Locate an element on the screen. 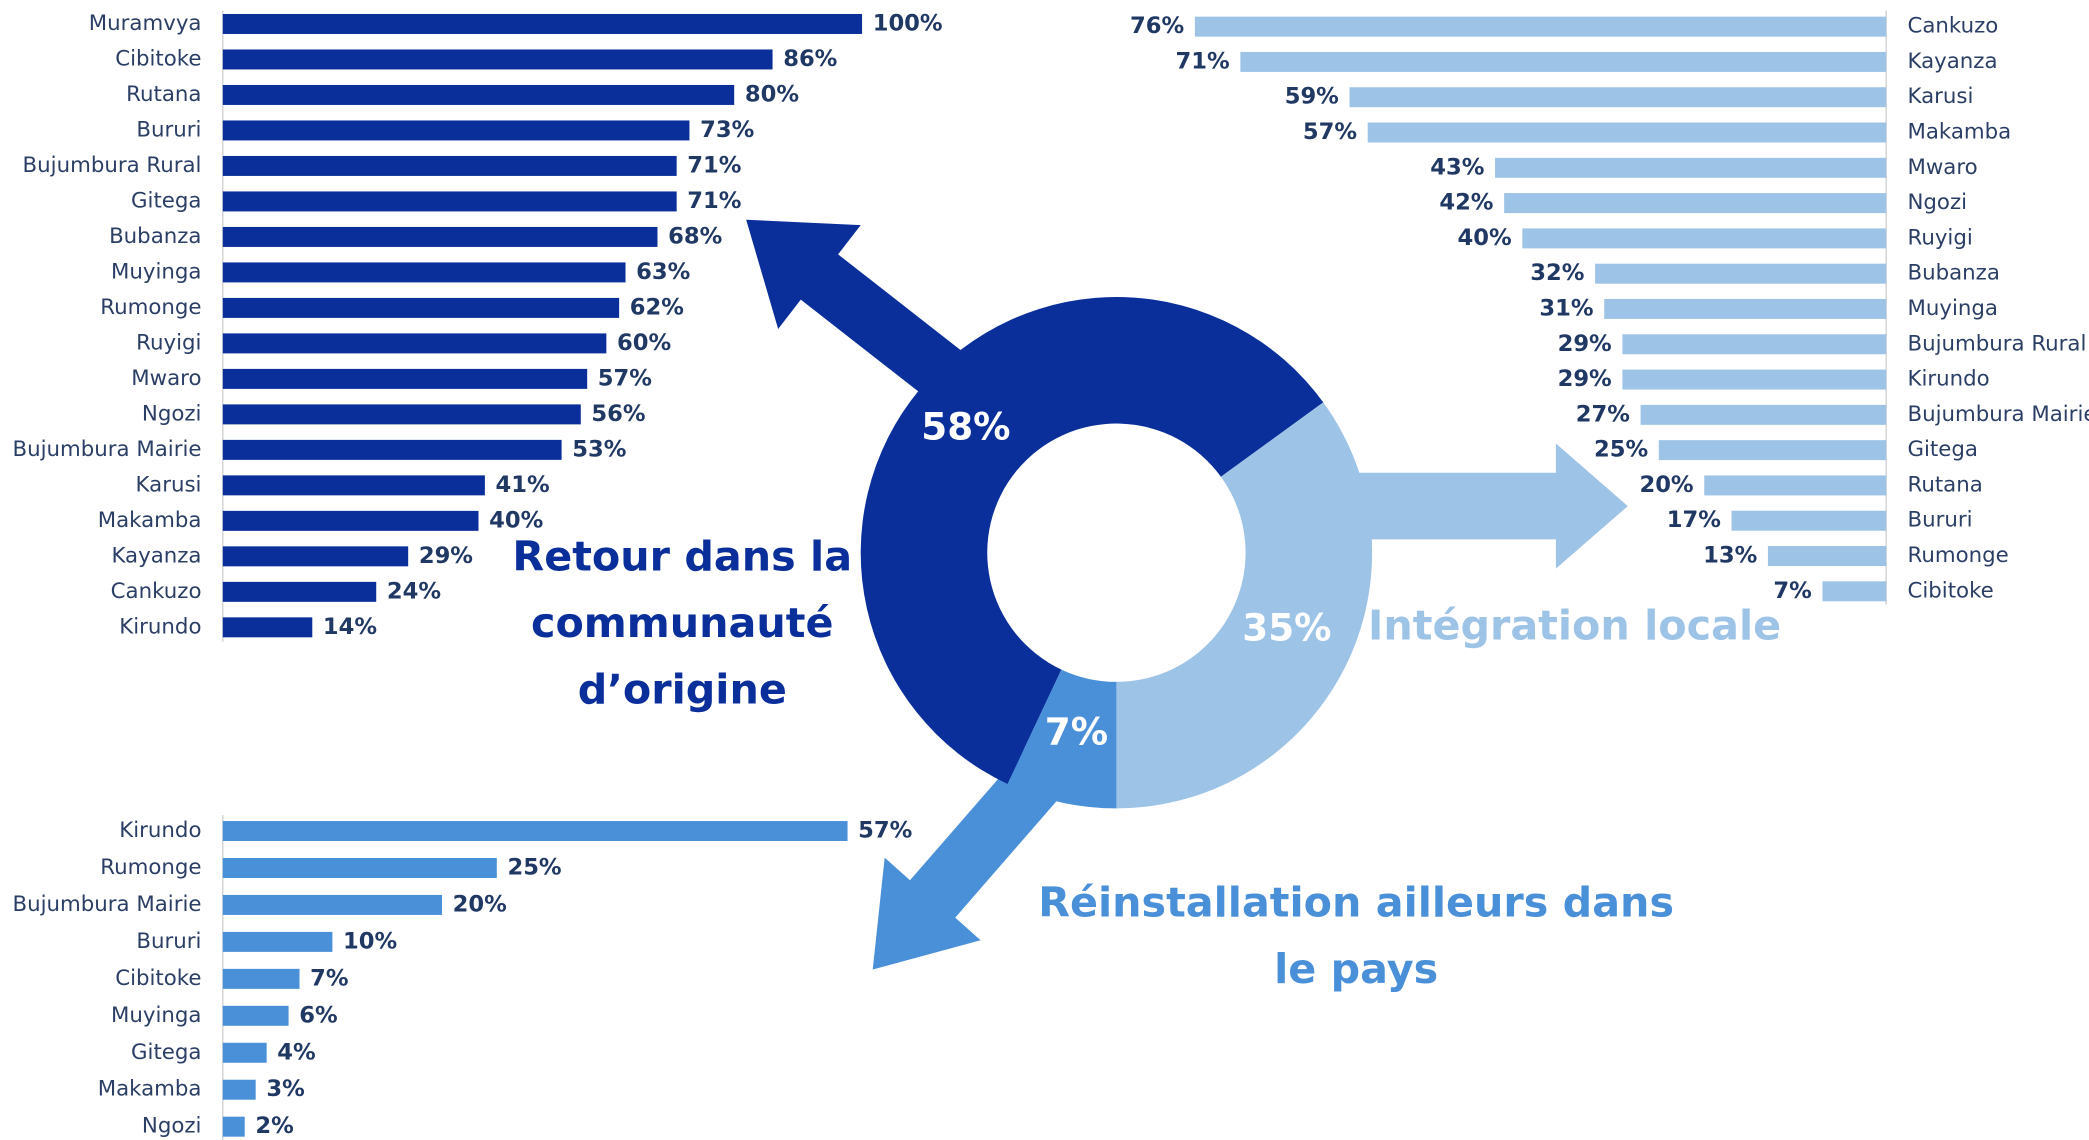  value-label: 41% is located at coordinates (523, 485).